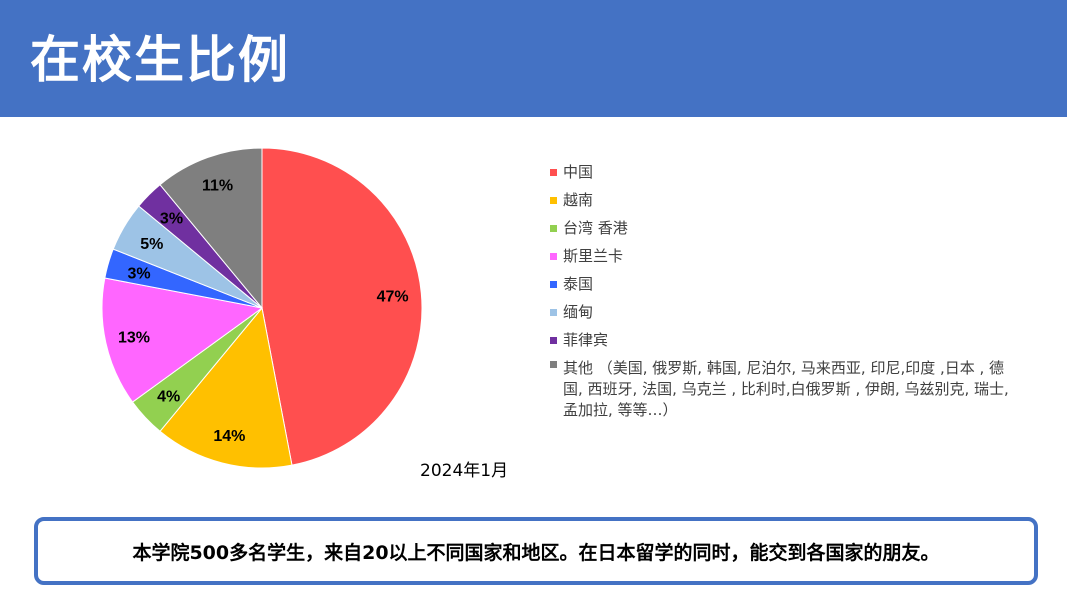  What do you see at coordinates (593, 256) in the screenshot?
I see `legend-label: 斯里兰卡` at bounding box center [593, 256].